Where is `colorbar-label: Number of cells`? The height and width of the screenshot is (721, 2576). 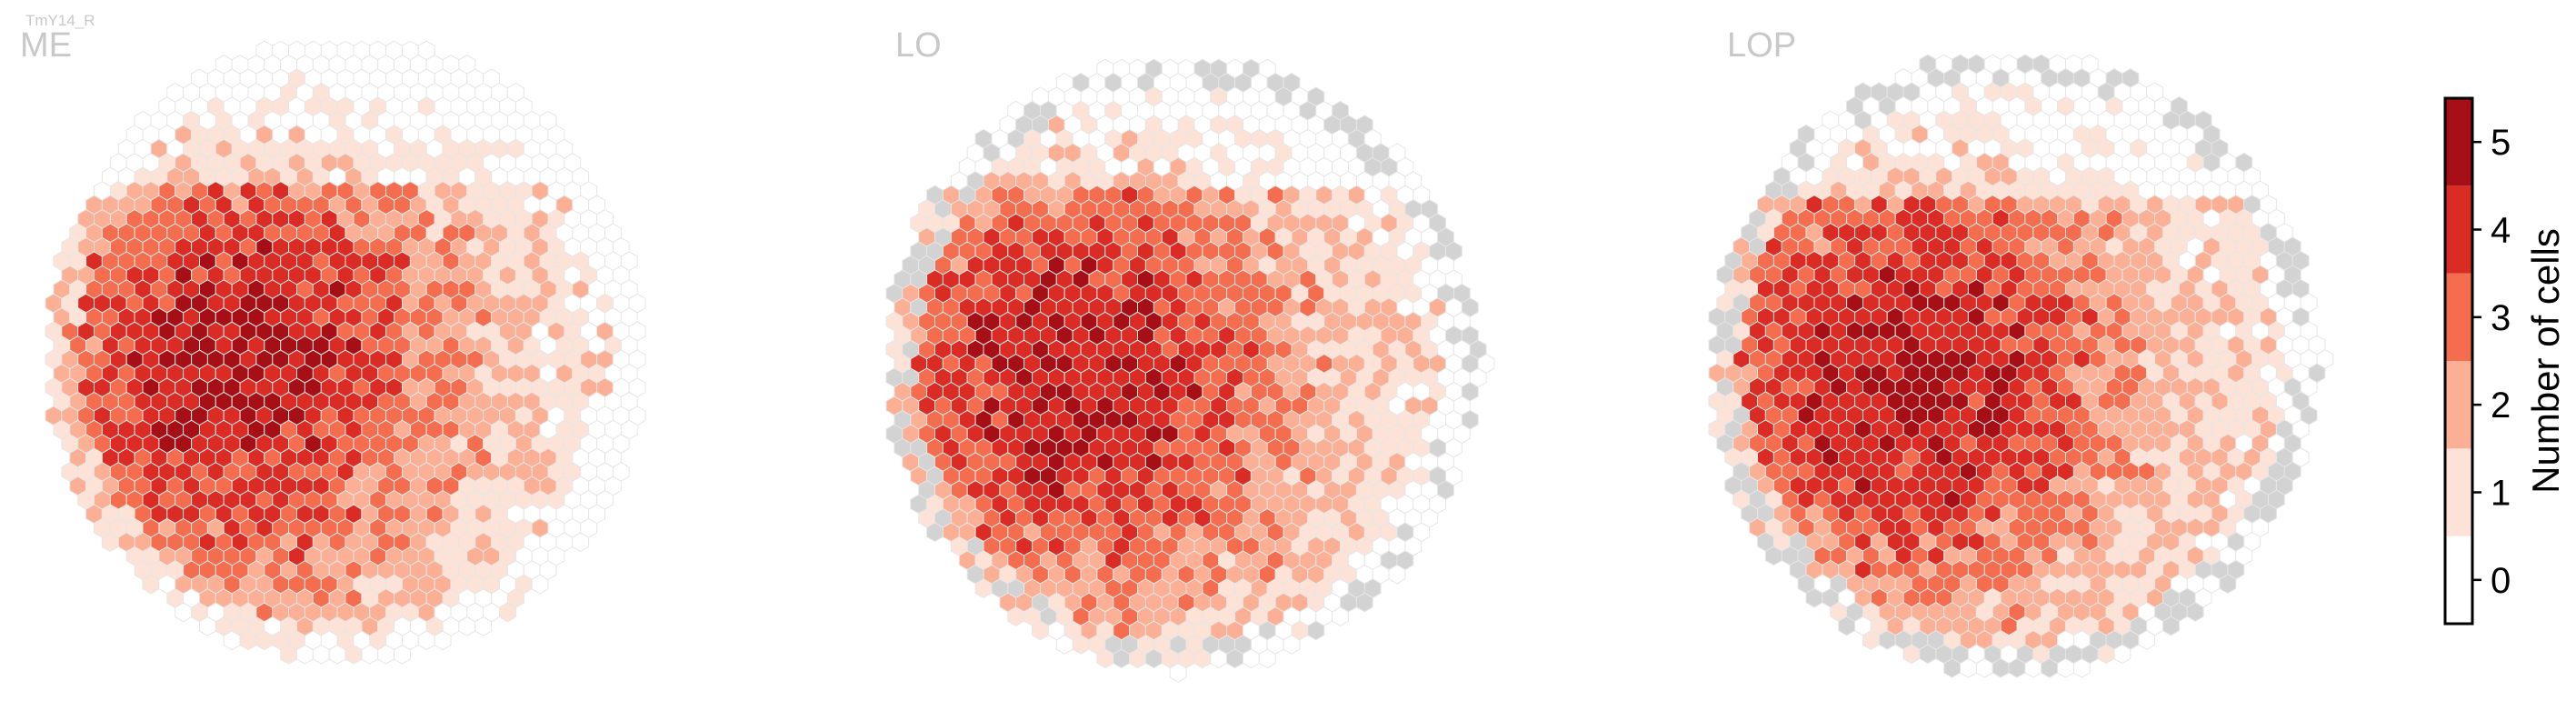 colorbar-label: Number of cells is located at coordinates (2545, 361).